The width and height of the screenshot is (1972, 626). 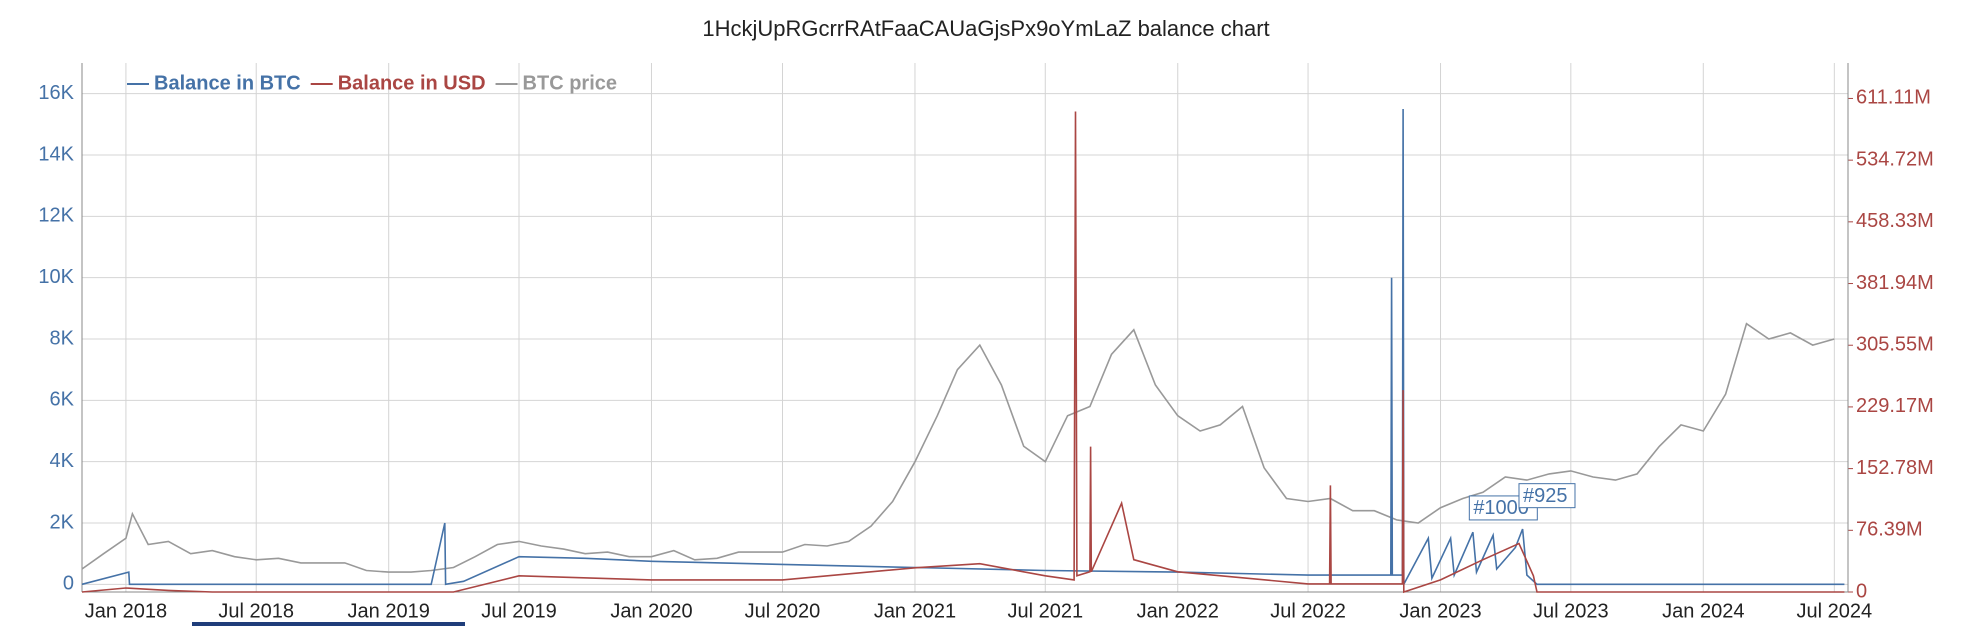 What do you see at coordinates (1861, 591) in the screenshot?
I see `y2-tick-label: 0` at bounding box center [1861, 591].